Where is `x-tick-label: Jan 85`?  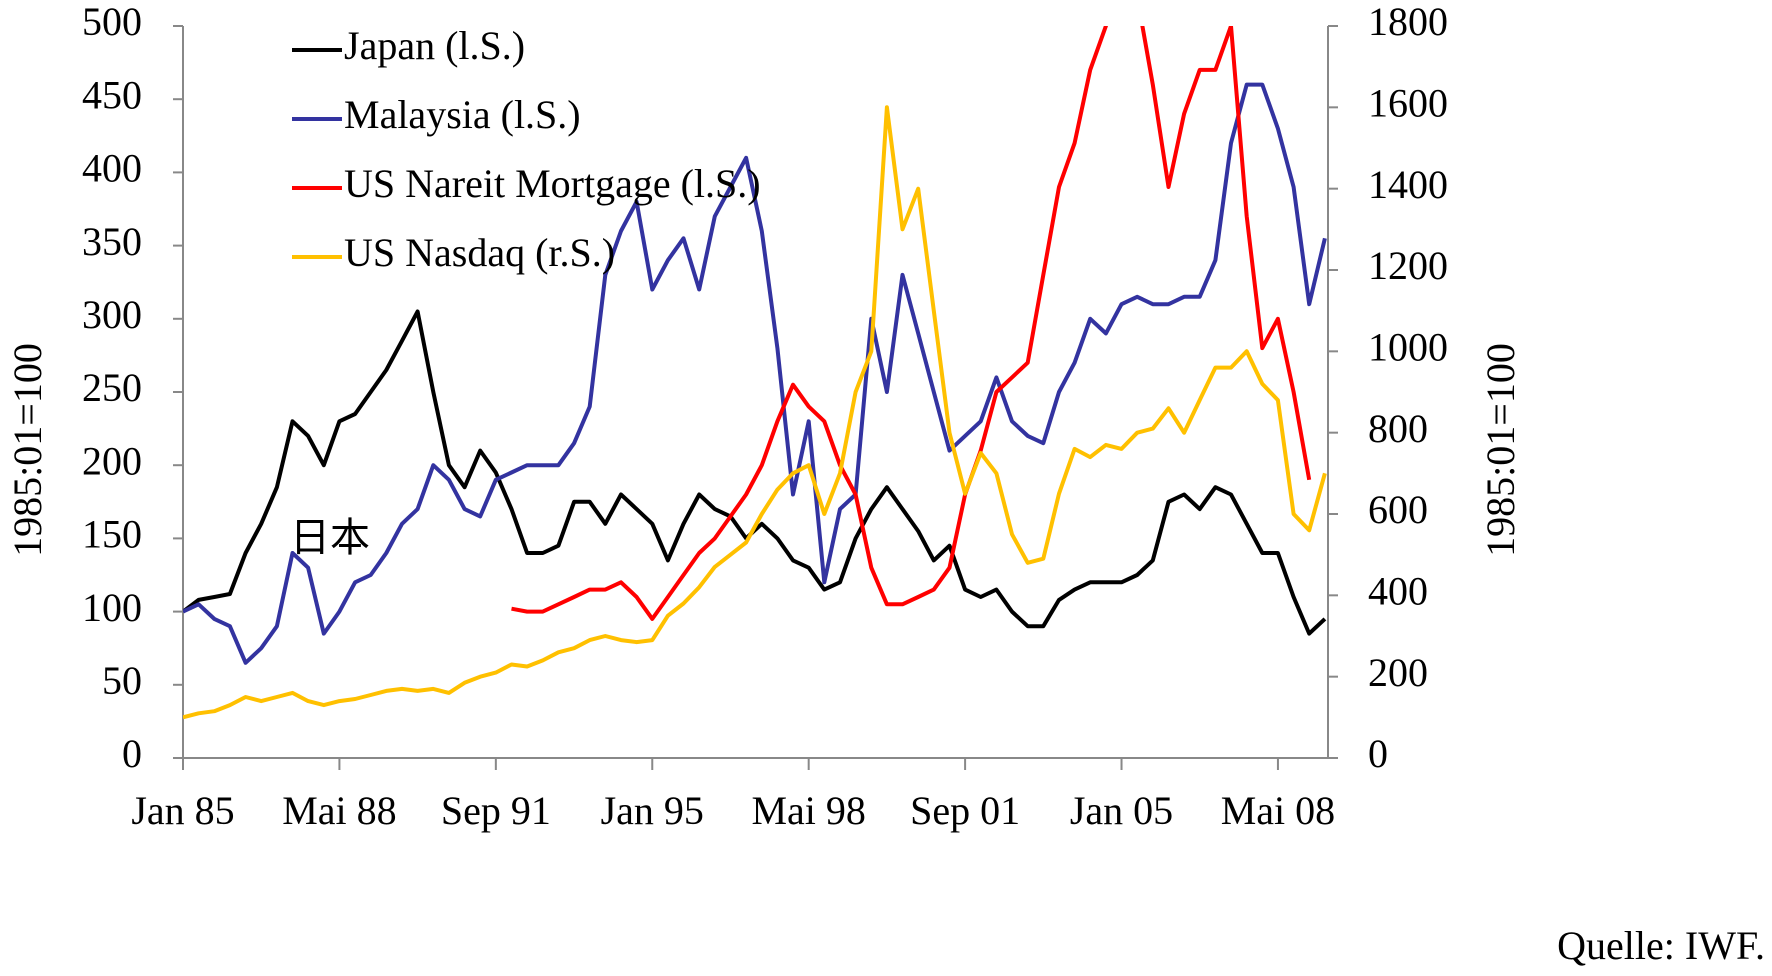 x-tick-label: Jan 85 is located at coordinates (182, 810).